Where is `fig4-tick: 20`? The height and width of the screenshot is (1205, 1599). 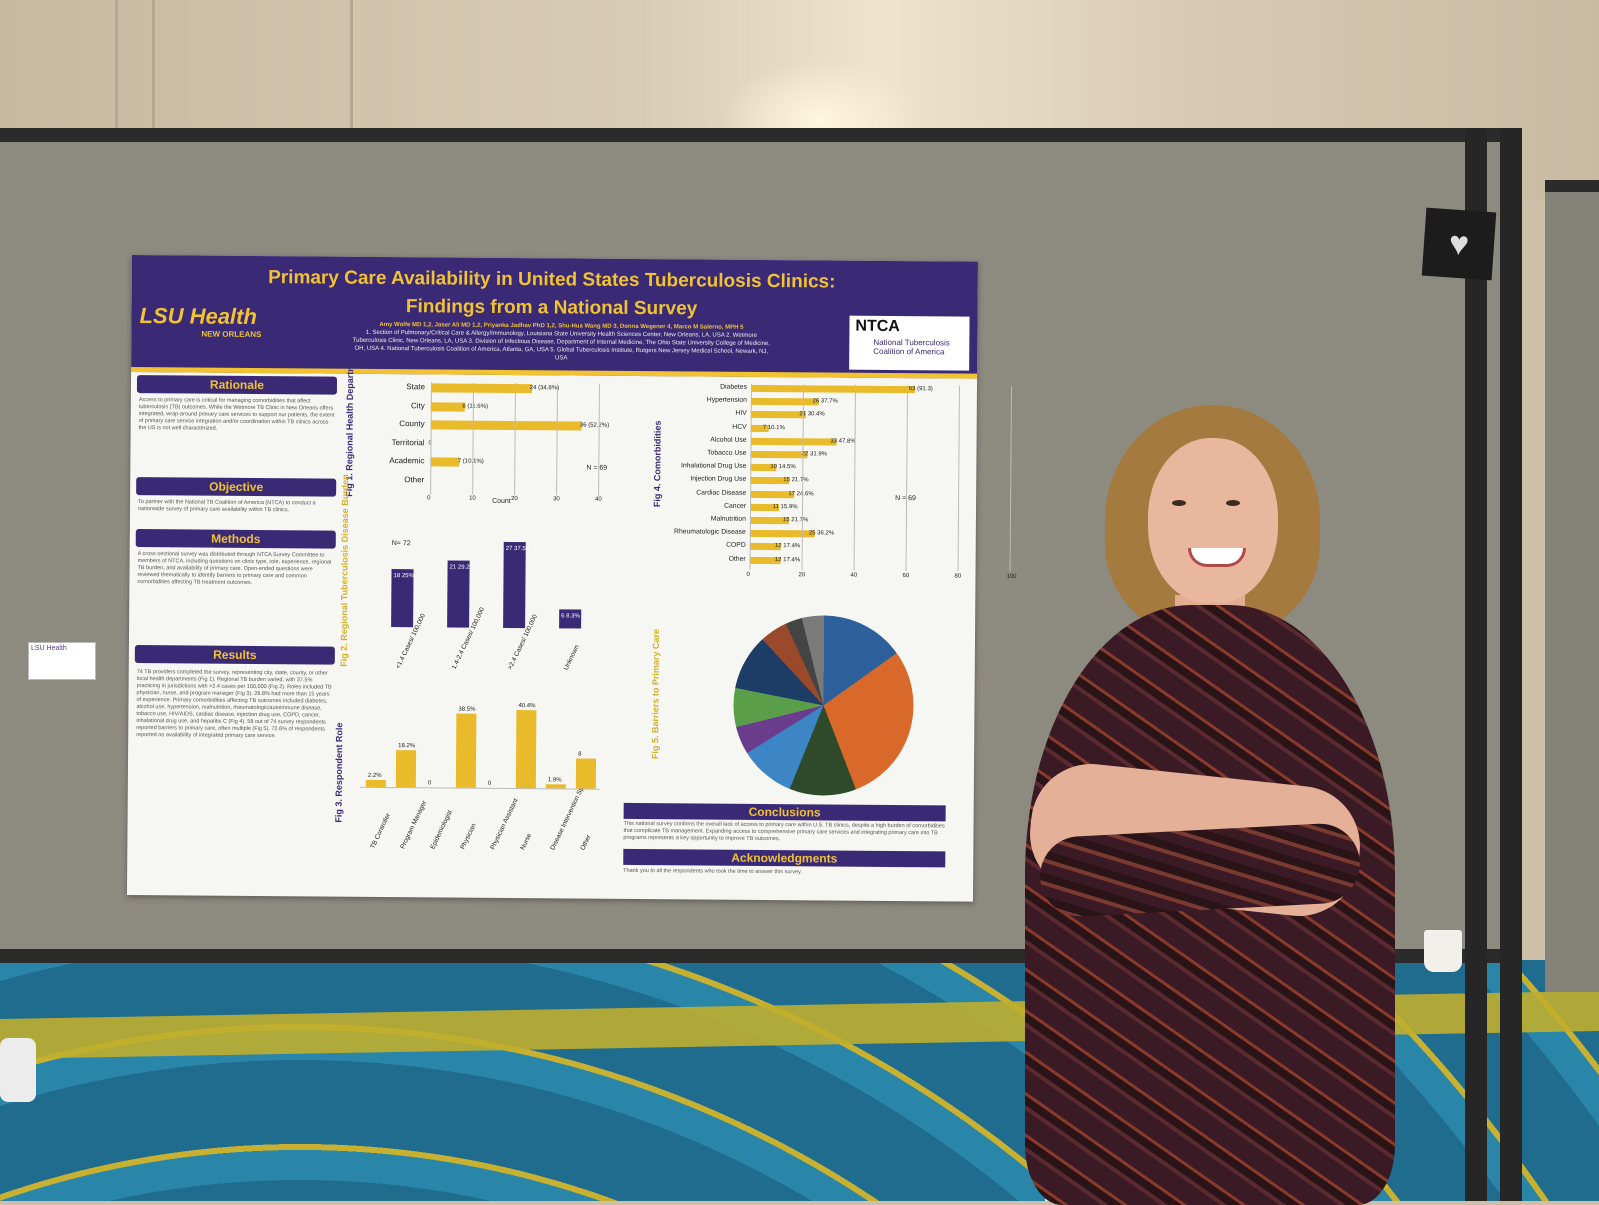
fig4-tick: 20 is located at coordinates (801, 575).